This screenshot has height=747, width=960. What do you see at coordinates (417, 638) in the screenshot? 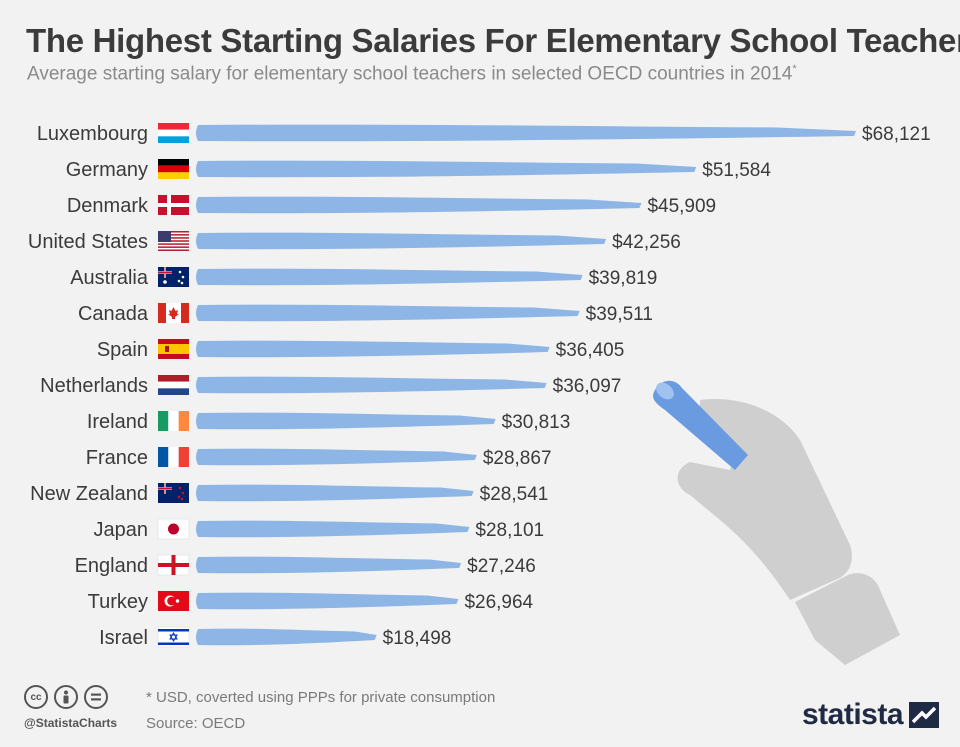
I see `value-label: $18,498` at bounding box center [417, 638].